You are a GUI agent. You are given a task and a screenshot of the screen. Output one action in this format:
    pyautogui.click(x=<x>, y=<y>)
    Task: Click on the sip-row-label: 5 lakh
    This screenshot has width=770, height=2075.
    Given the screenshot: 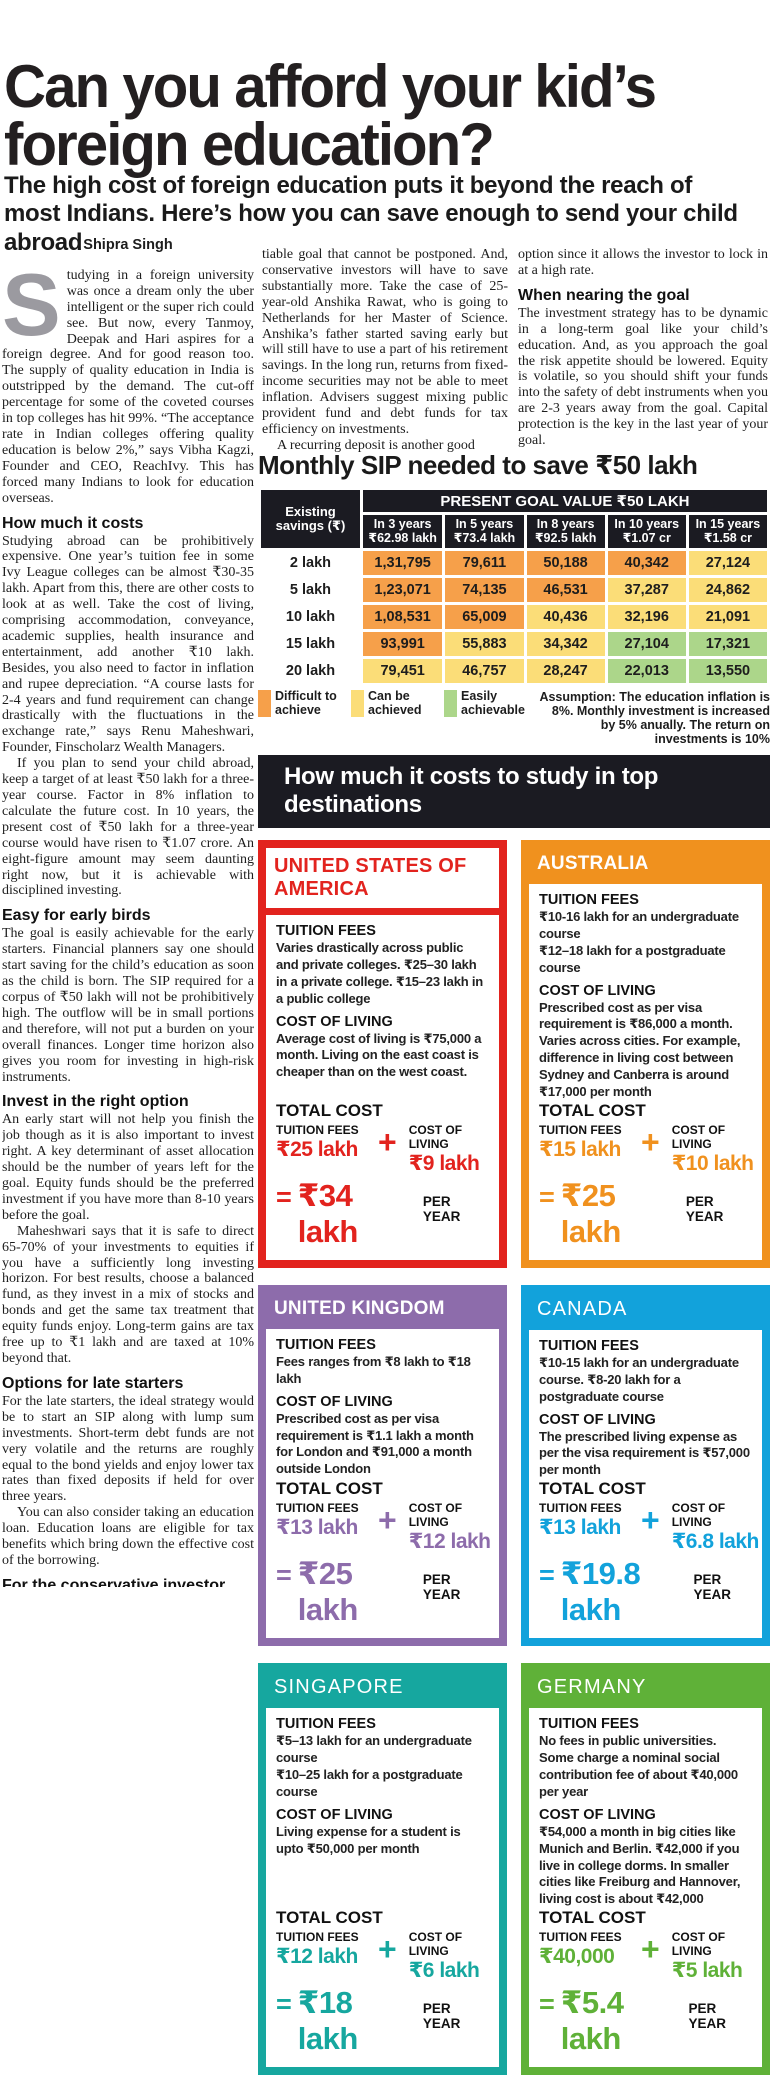 What is the action you would take?
    pyautogui.click(x=310, y=590)
    